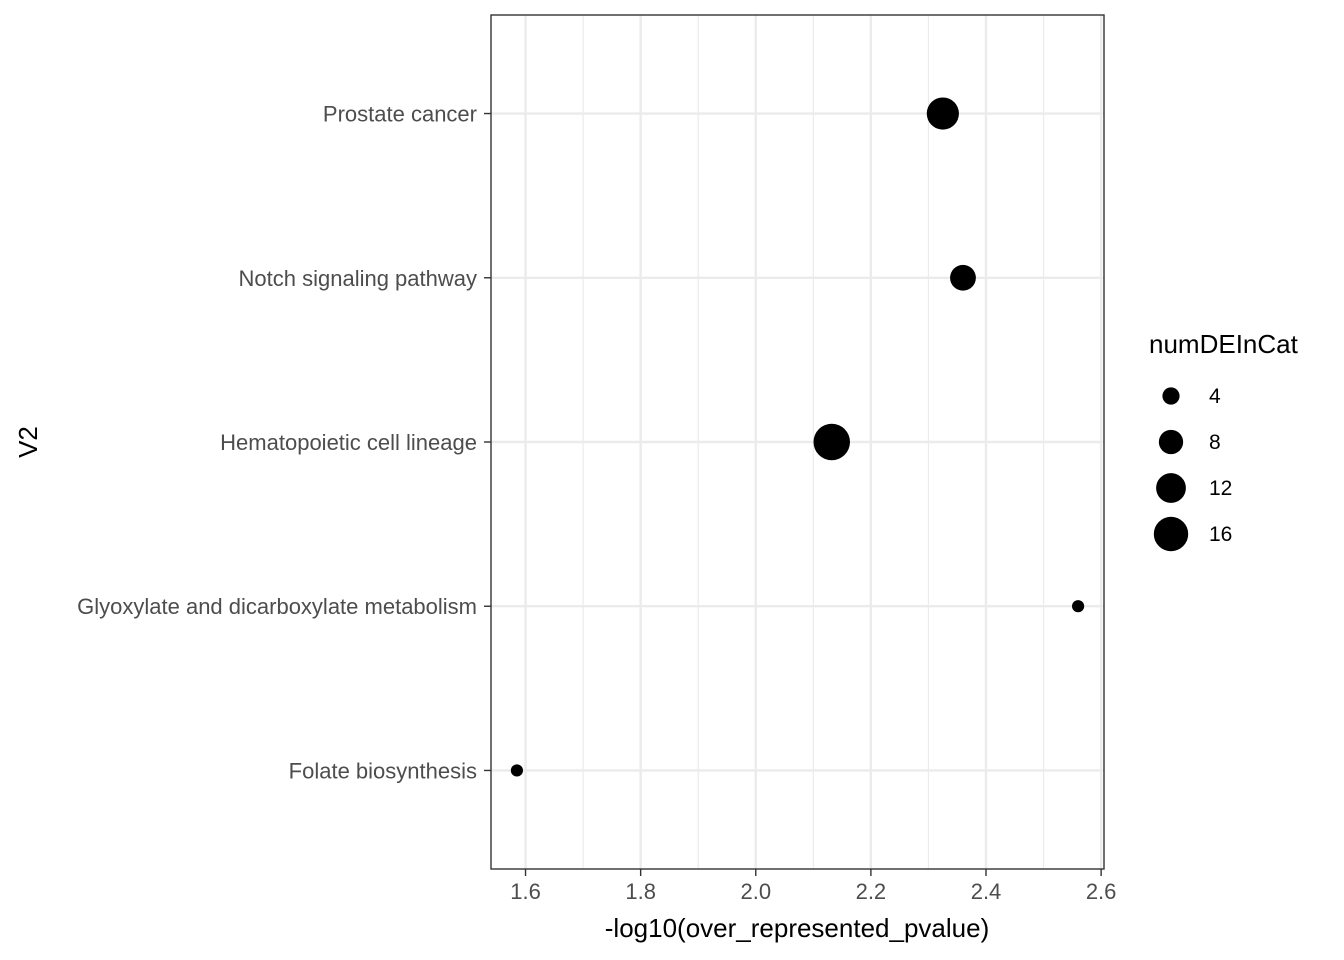  Describe the element at coordinates (1220, 488) in the screenshot. I see `legend-key-label: 12` at that location.